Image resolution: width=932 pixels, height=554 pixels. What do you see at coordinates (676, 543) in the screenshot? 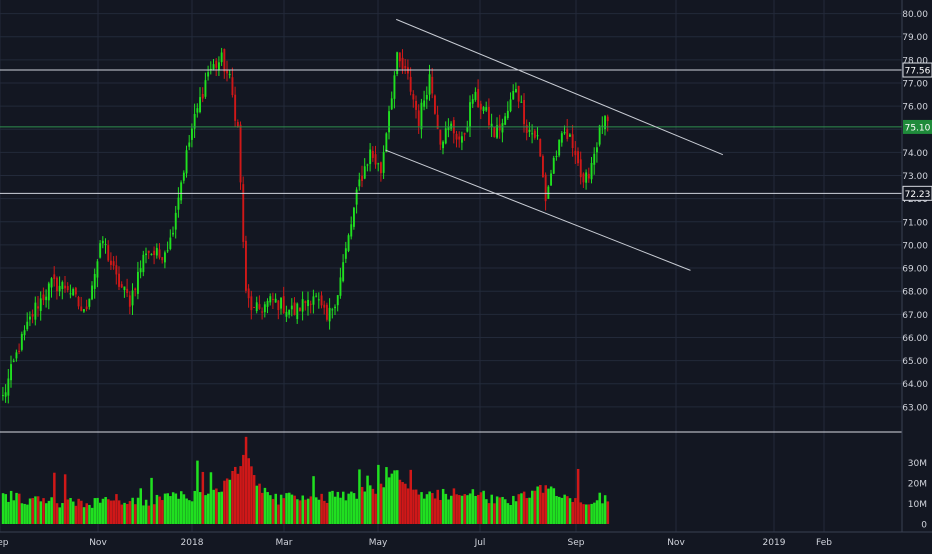
I see `x-tick-label: Nov` at bounding box center [676, 543].